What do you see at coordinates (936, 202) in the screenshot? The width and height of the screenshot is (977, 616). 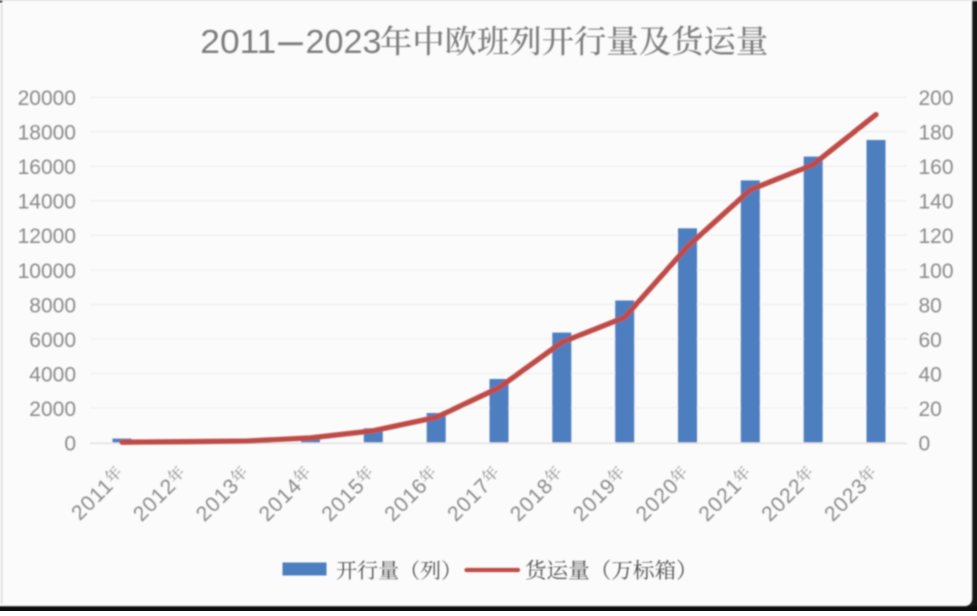 I see `svg-text: 140` at bounding box center [936, 202].